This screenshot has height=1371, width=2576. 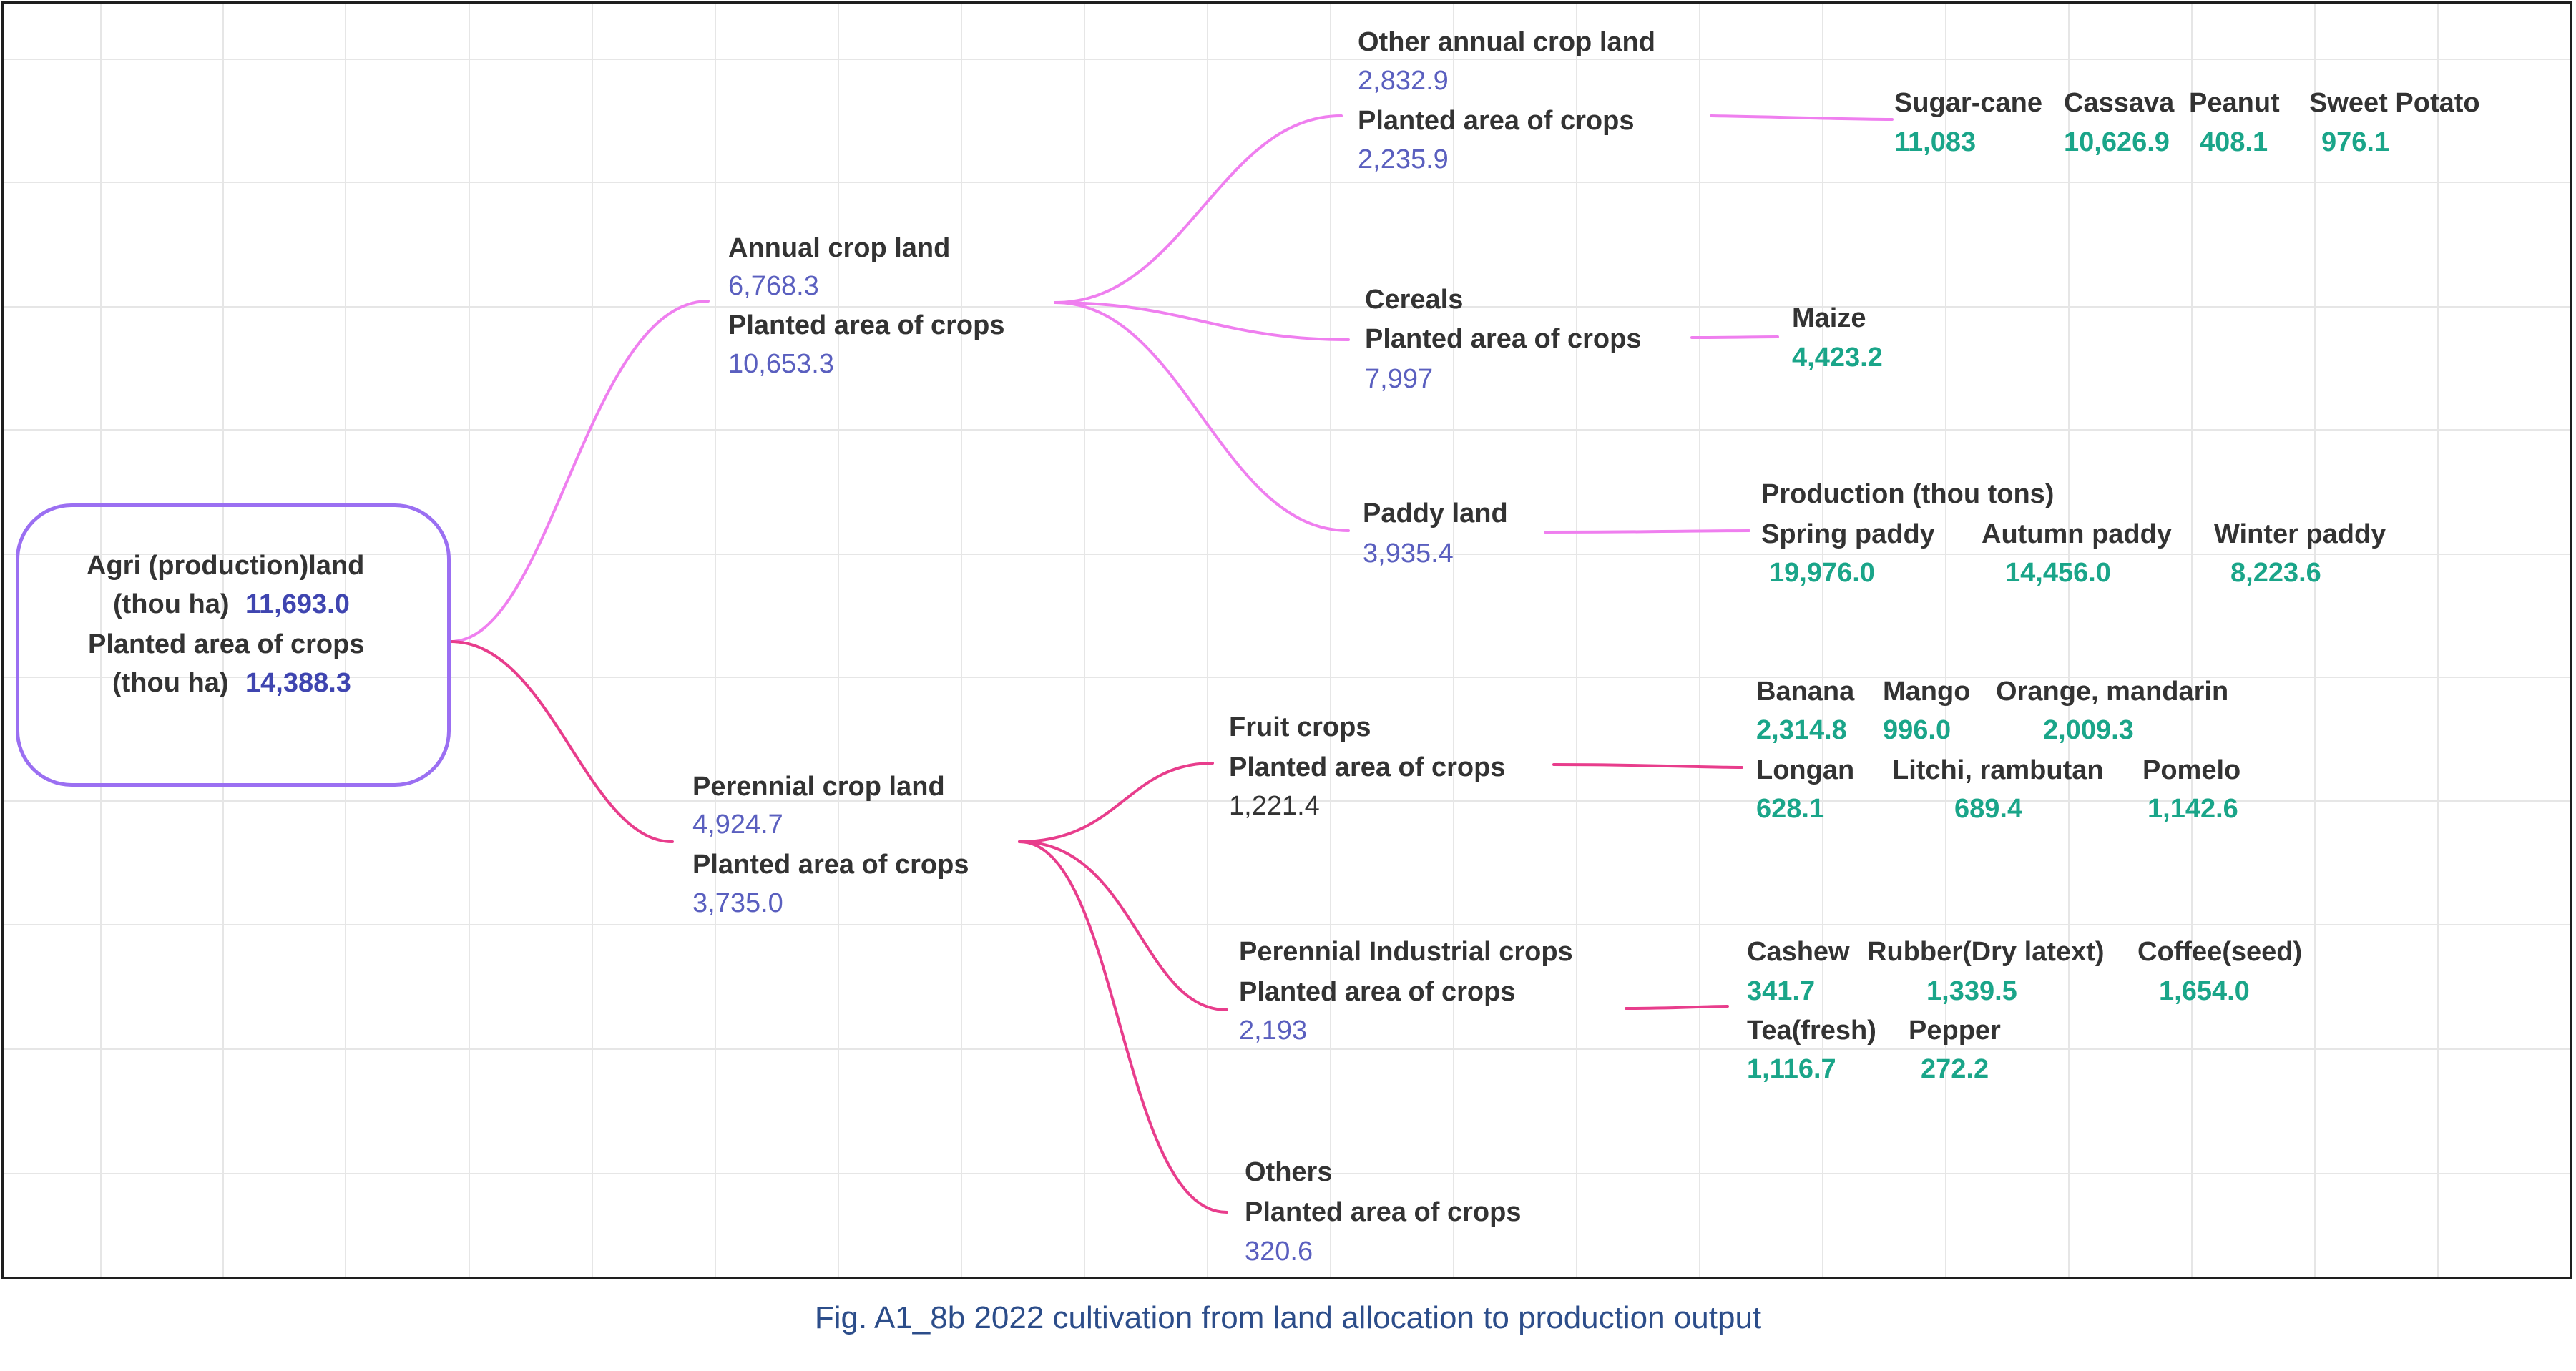 What do you see at coordinates (866, 325) in the screenshot?
I see `annual-planted-label: Planted area of crops` at bounding box center [866, 325].